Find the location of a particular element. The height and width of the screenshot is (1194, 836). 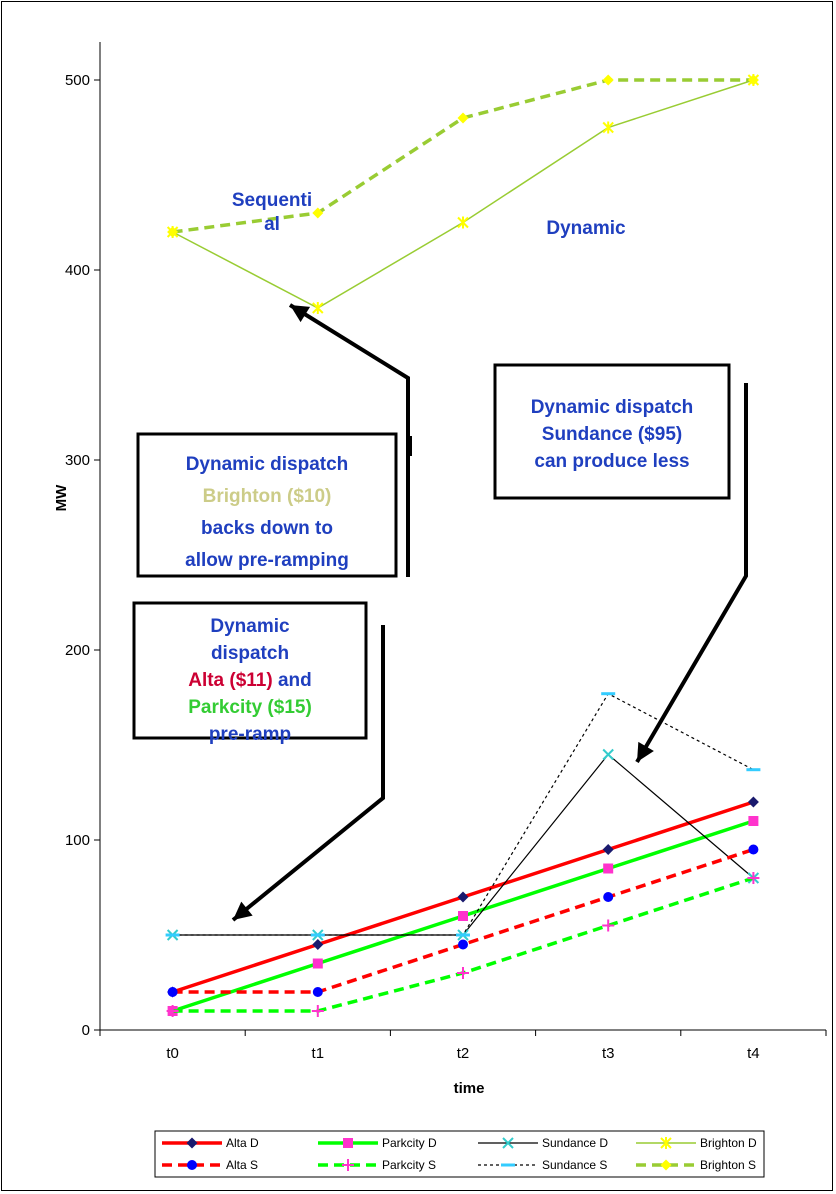

annotation-box-sundance is located at coordinates (612, 431).